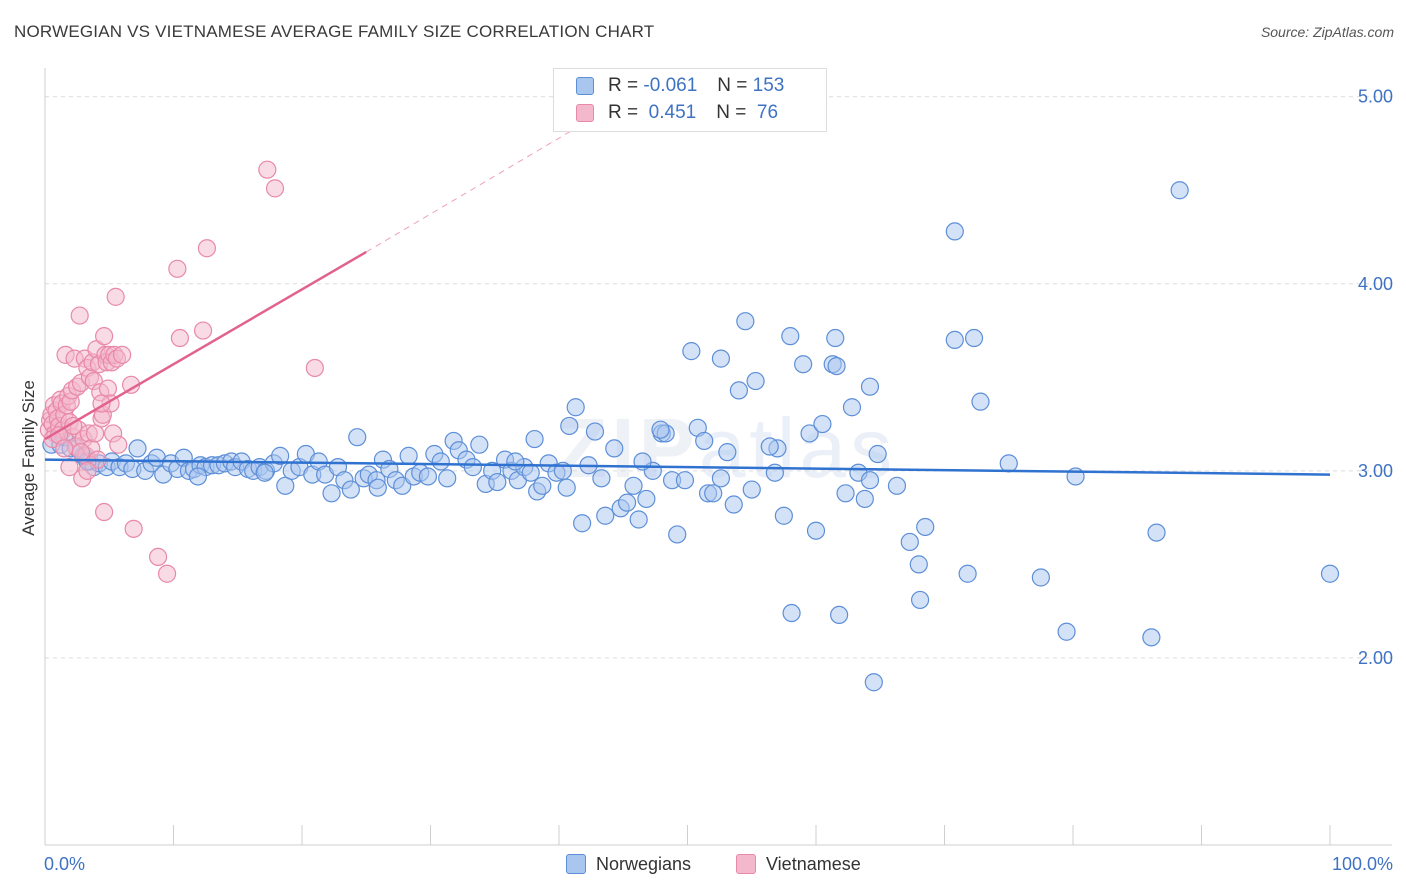 Image resolution: width=1406 pixels, height=892 pixels. What do you see at coordinates (765, 112) in the screenshot?
I see `n-value: 76` at bounding box center [765, 112].